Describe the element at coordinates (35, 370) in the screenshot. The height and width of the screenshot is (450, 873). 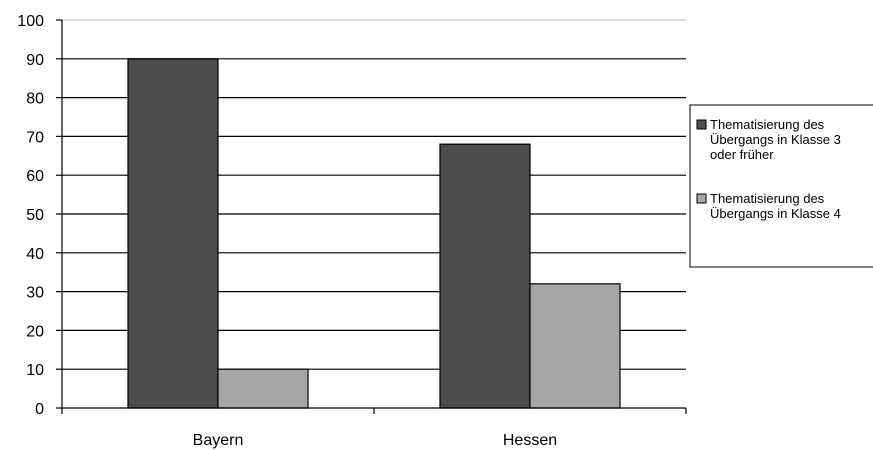
I see `y-tick-label: 10` at that location.